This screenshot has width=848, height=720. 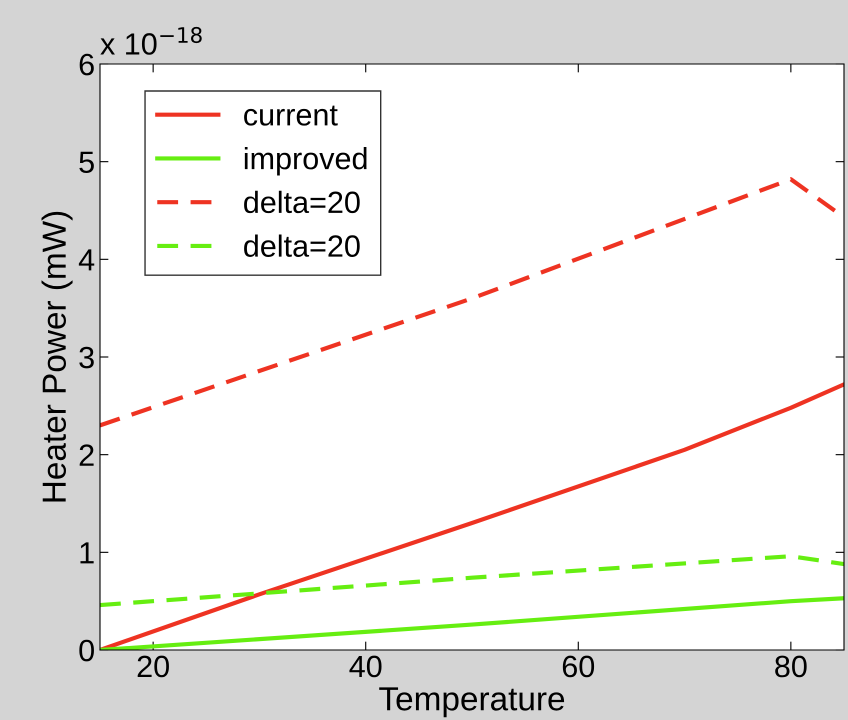 What do you see at coordinates (87, 455) in the screenshot?
I see `y-tick-label: 2` at bounding box center [87, 455].